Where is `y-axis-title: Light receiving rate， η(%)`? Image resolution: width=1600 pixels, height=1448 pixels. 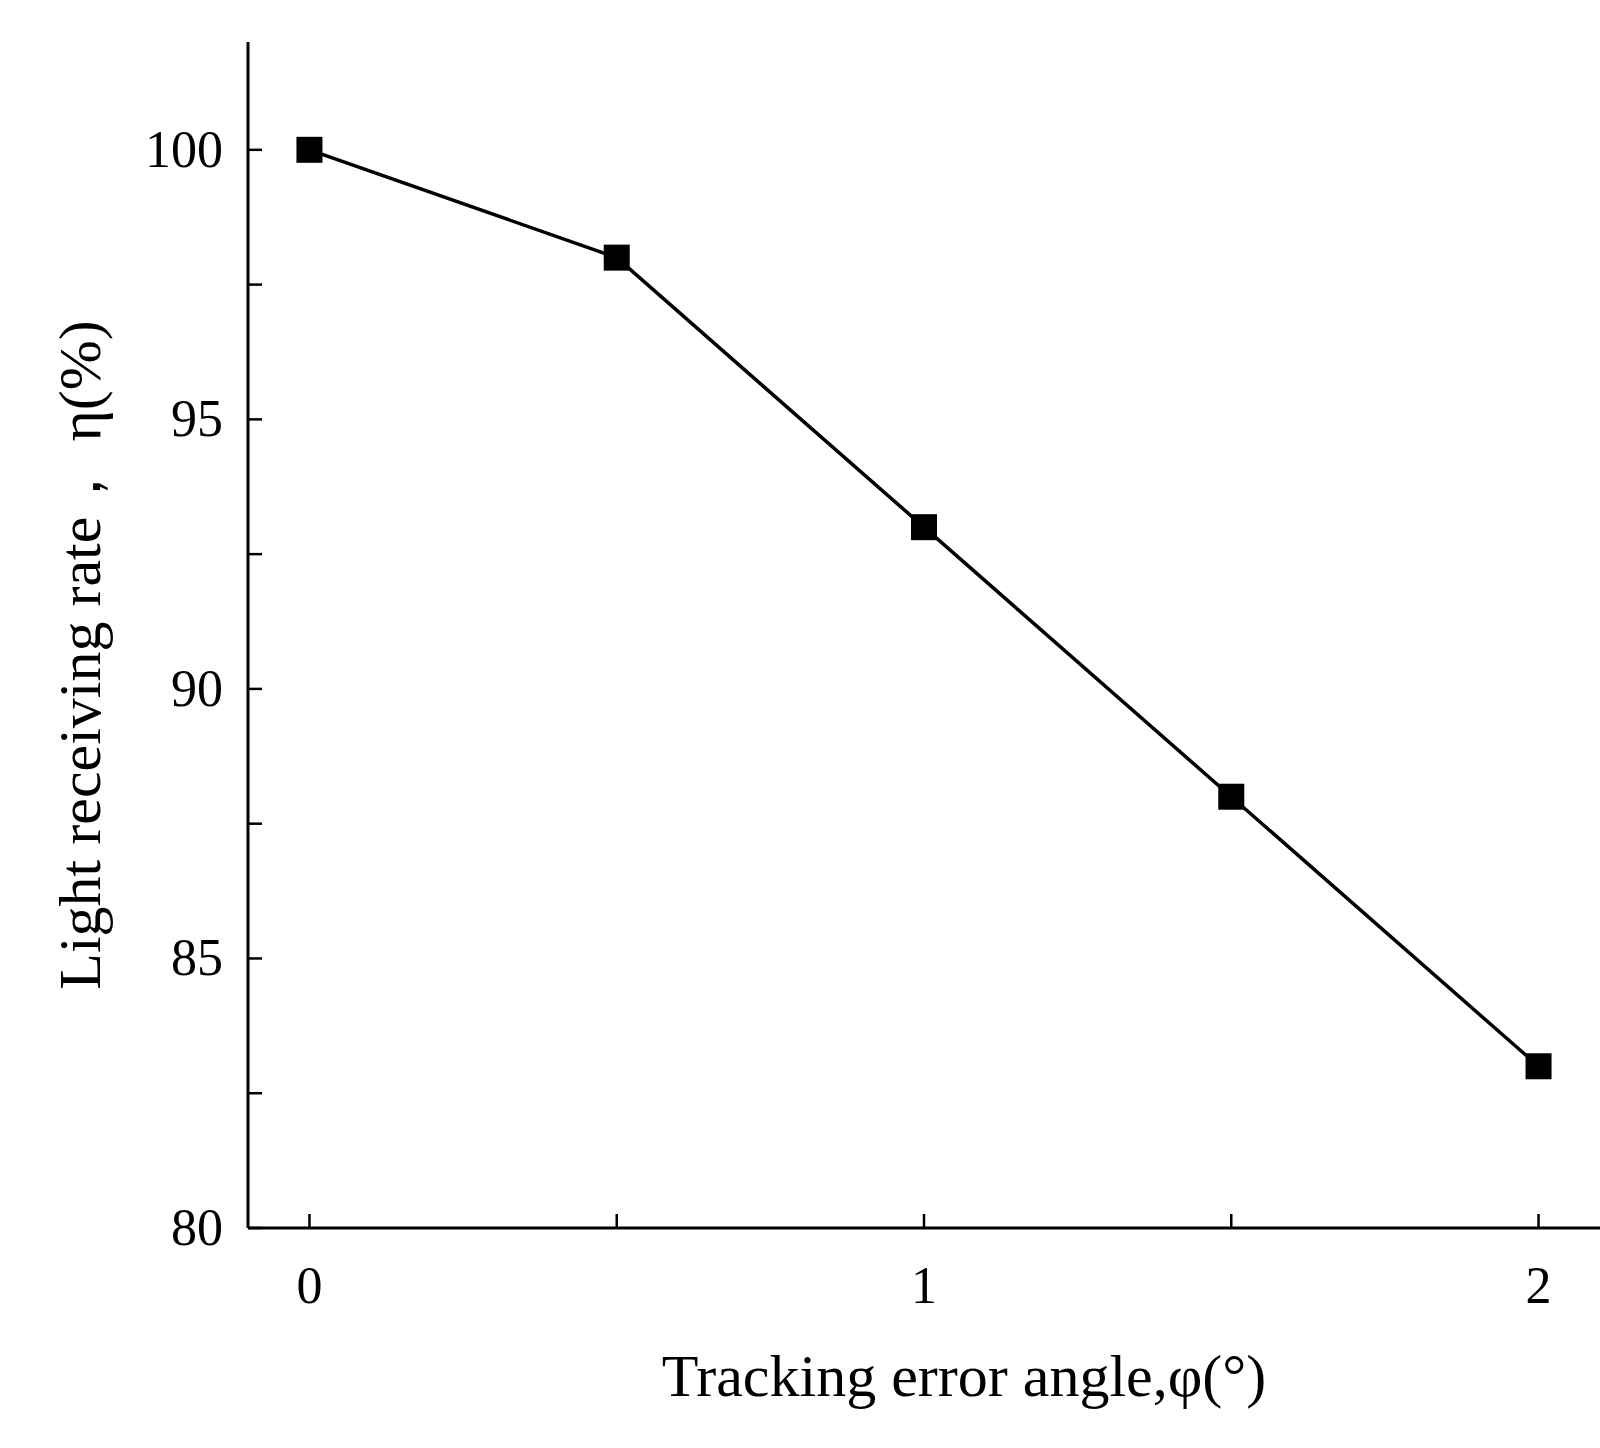
y-axis-title: Light receiving rate， η(%) is located at coordinates (80, 655).